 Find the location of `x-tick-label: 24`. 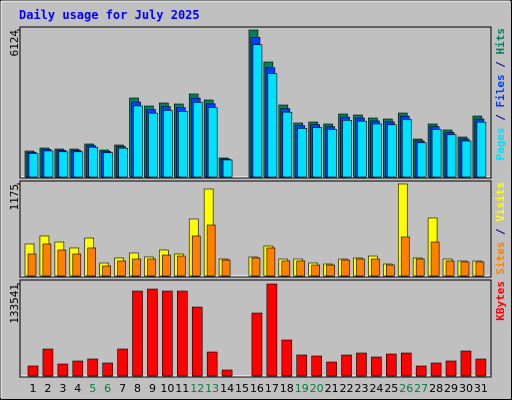

x-tick-label: 24 is located at coordinates (376, 388).